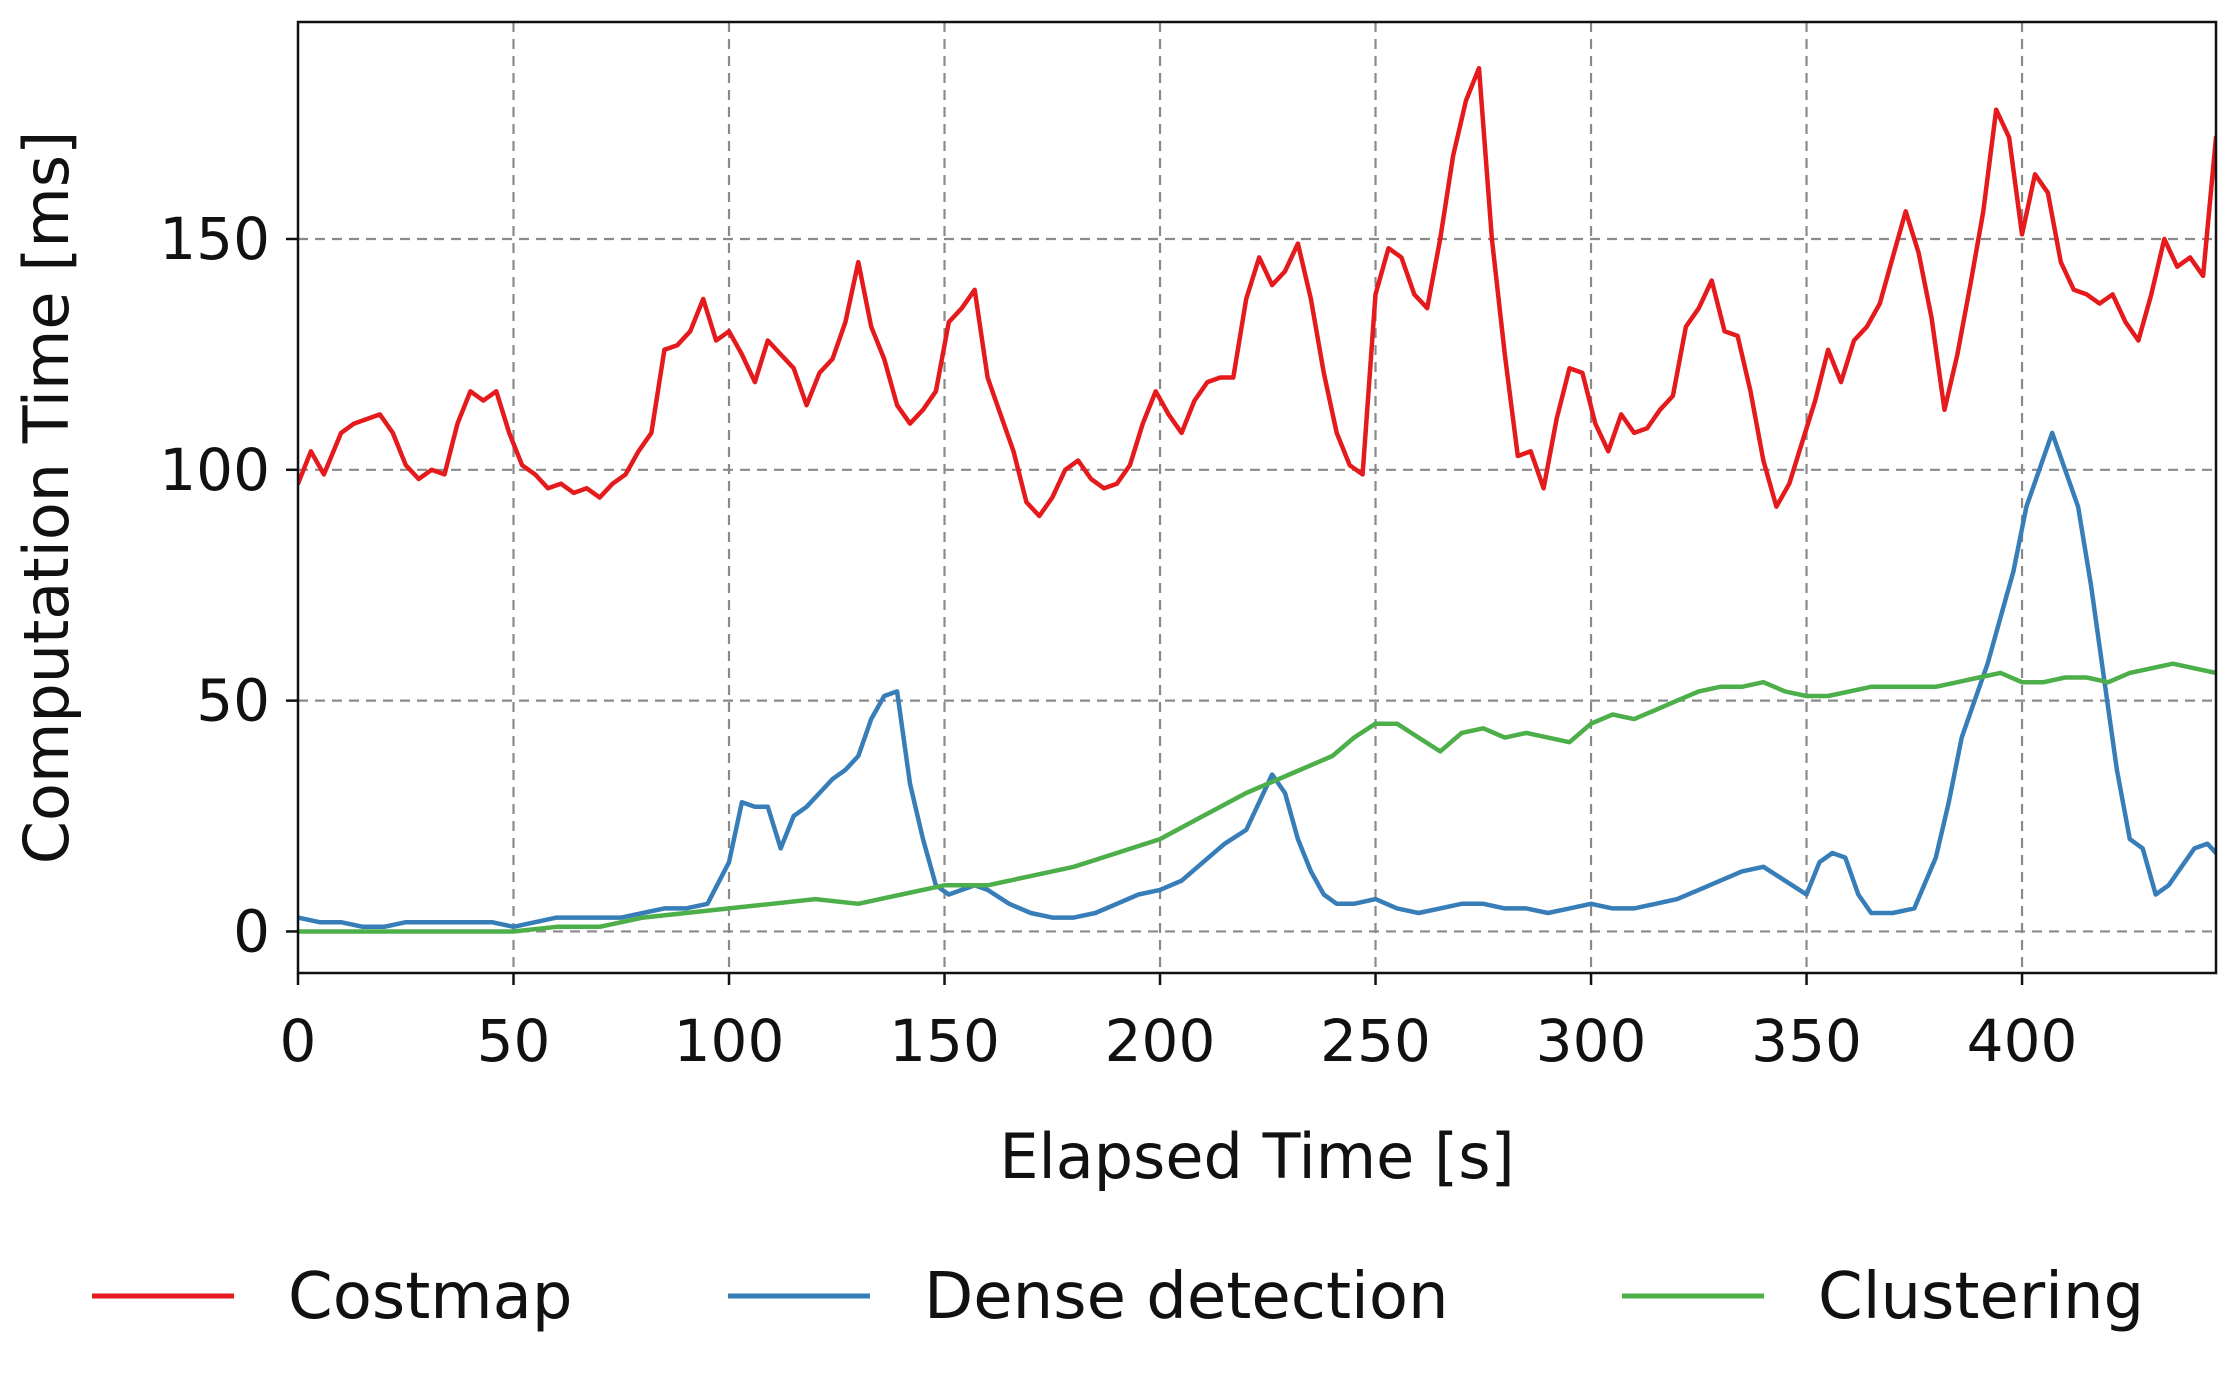 The height and width of the screenshot is (1398, 2232). What do you see at coordinates (46, 498) in the screenshot?
I see `y-axis-label: Computation Time [ms]` at bounding box center [46, 498].